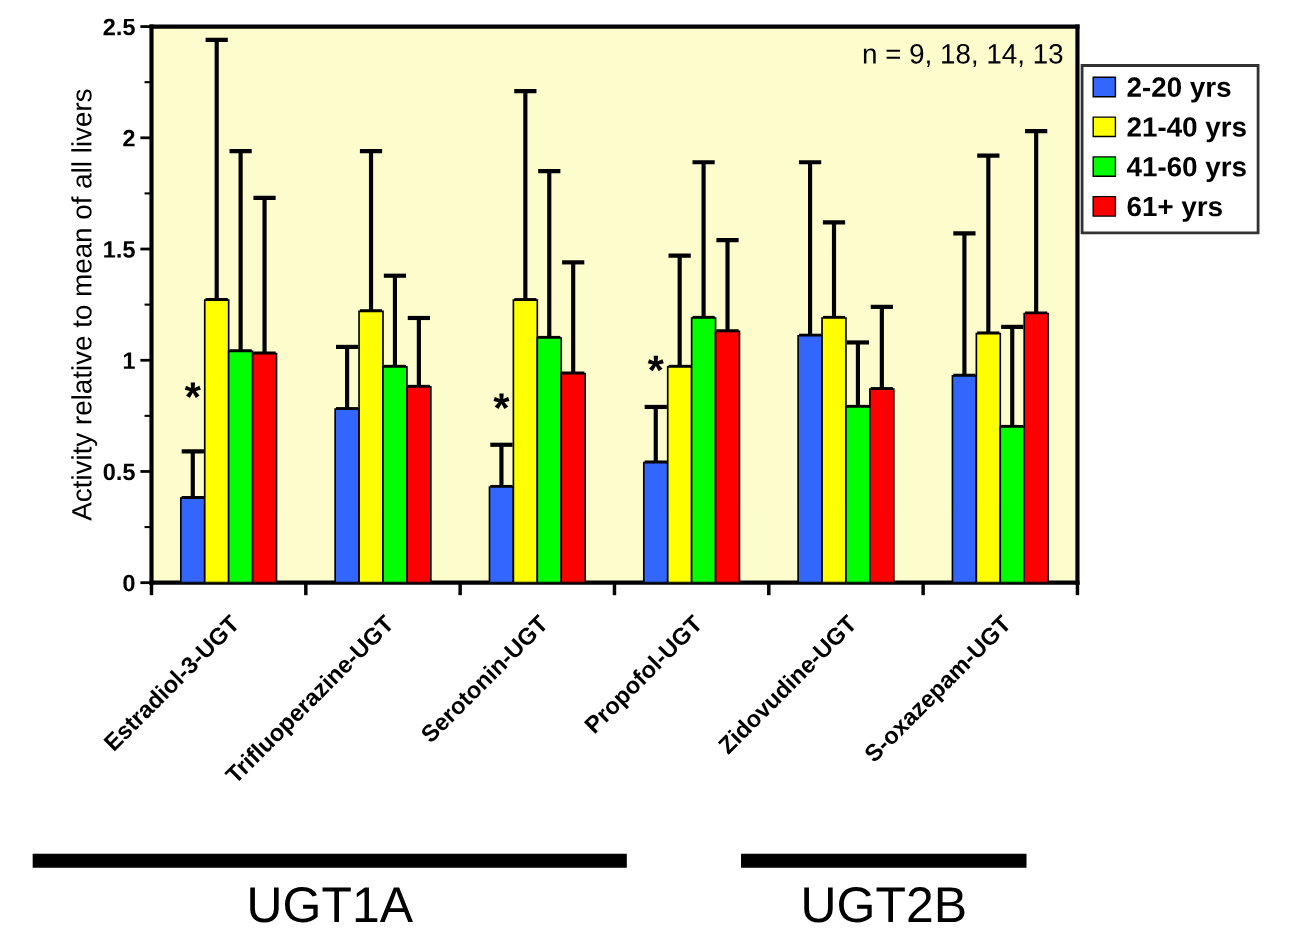  Describe the element at coordinates (1186, 169) in the screenshot. I see `legend-label: 41-60 yrs` at that location.